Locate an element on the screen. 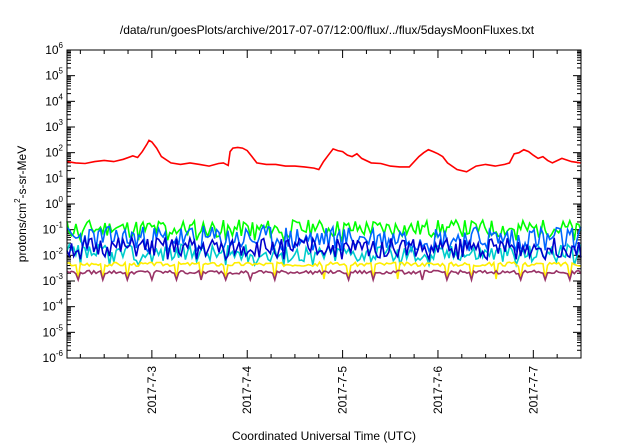  y-axis-label: protons/cm2-s-sr-MeV is located at coordinates (21, 204).